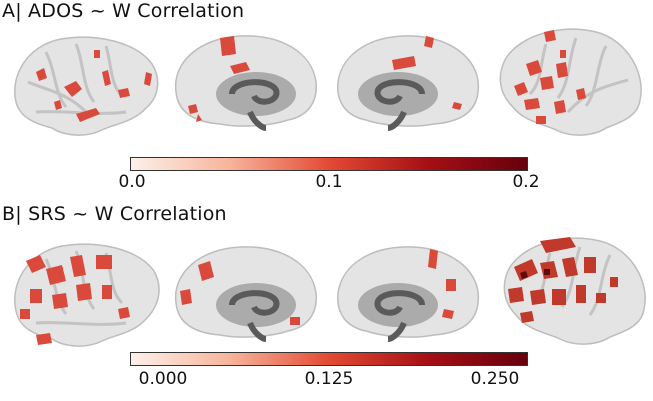 The height and width of the screenshot is (401, 653). Describe the element at coordinates (408, 294) in the screenshot. I see `brain-right-medial-b` at that location.